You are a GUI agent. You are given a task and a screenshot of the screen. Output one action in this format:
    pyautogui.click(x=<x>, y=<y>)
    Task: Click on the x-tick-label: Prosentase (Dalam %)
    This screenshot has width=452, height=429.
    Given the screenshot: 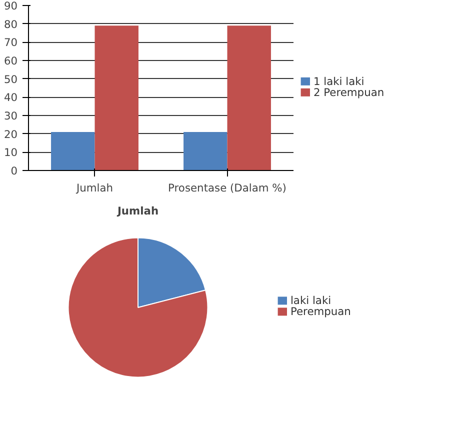 What is the action you would take?
    pyautogui.click(x=227, y=188)
    